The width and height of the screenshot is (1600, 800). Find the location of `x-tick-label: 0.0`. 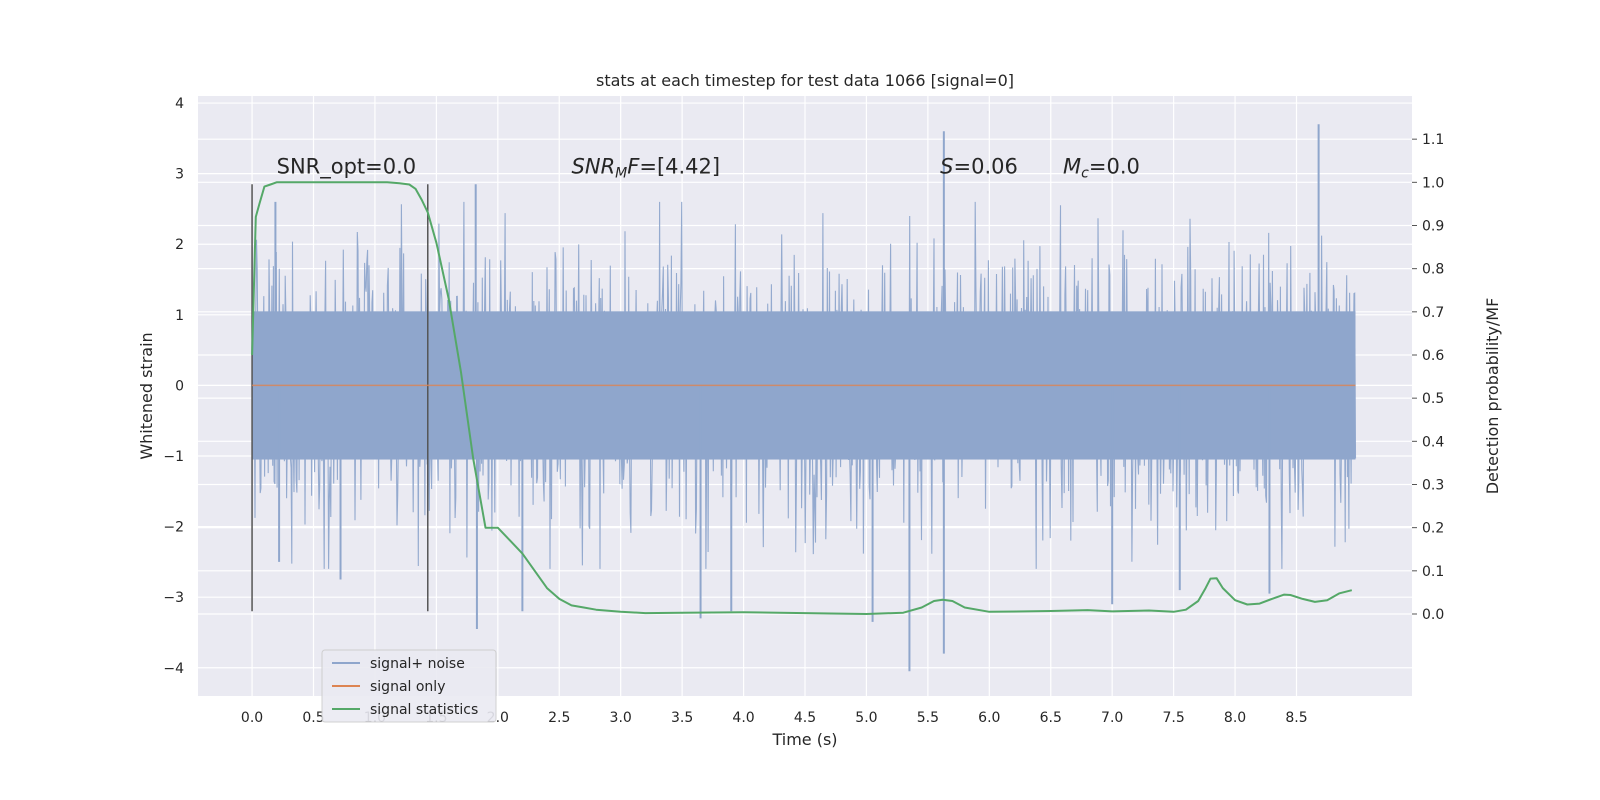

x-tick-label: 0.0 is located at coordinates (252, 718).